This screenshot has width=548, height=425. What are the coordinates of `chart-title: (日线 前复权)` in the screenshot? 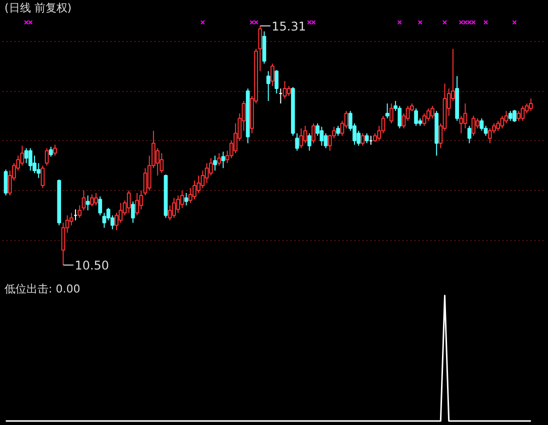 It's located at (38, 8).